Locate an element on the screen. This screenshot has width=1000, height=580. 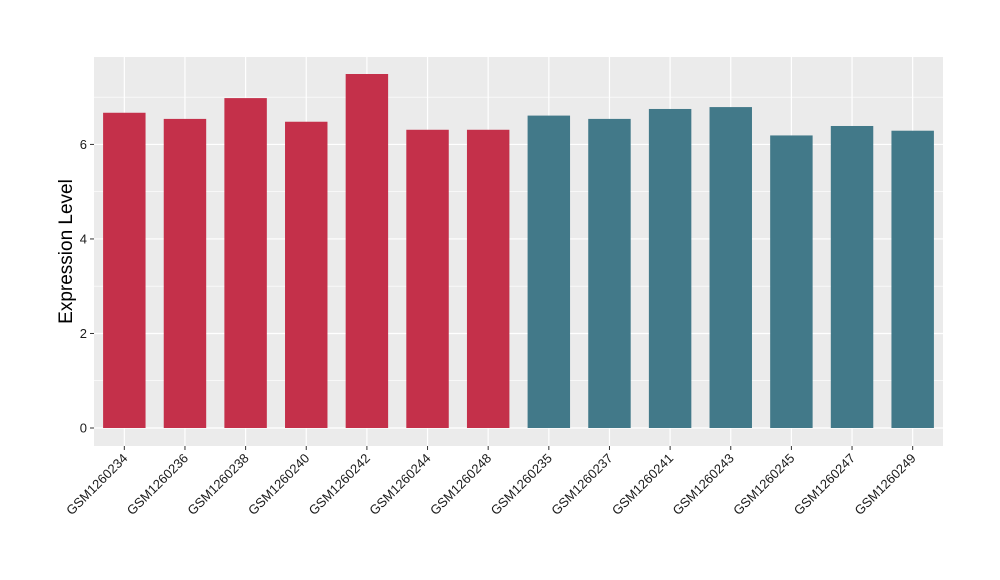
bar-GSM1260243 is located at coordinates (730, 268).